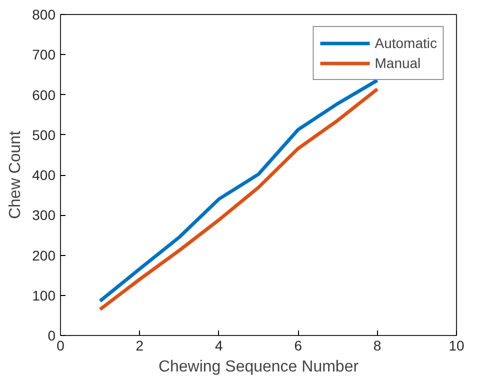  I want to click on y-tick-label: 700, so click(44, 54).